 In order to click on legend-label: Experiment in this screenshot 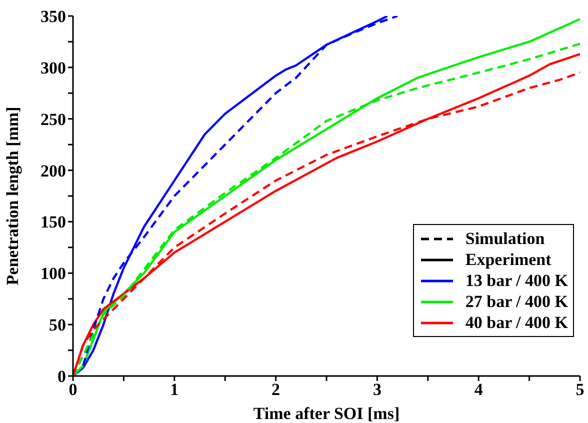, I will do `click(508, 259)`.